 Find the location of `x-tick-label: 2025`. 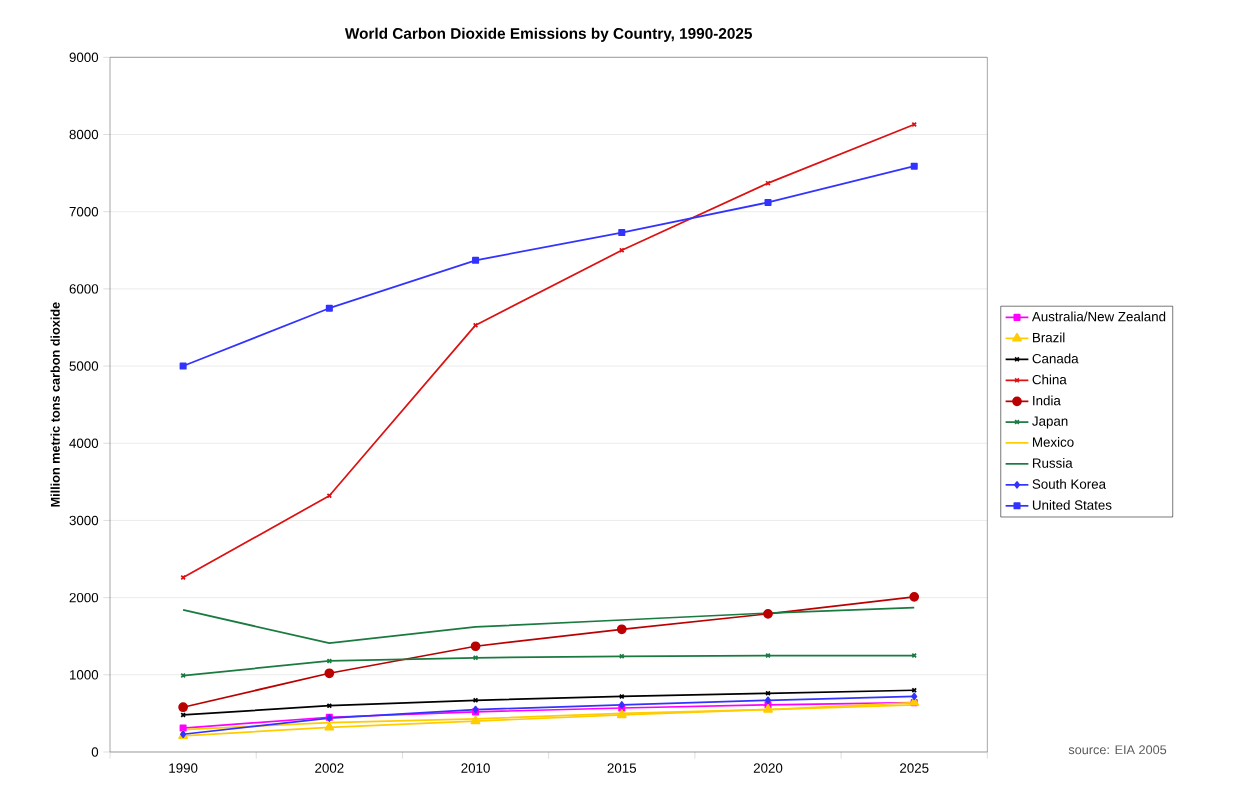

x-tick-label: 2025 is located at coordinates (914, 768).